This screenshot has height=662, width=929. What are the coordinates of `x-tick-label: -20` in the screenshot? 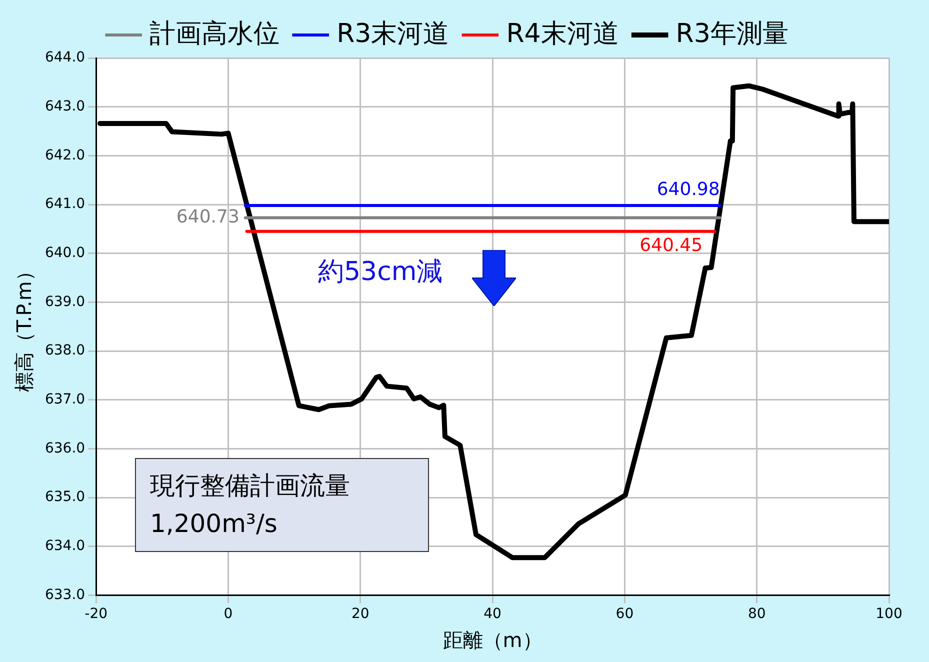 It's located at (96, 614).